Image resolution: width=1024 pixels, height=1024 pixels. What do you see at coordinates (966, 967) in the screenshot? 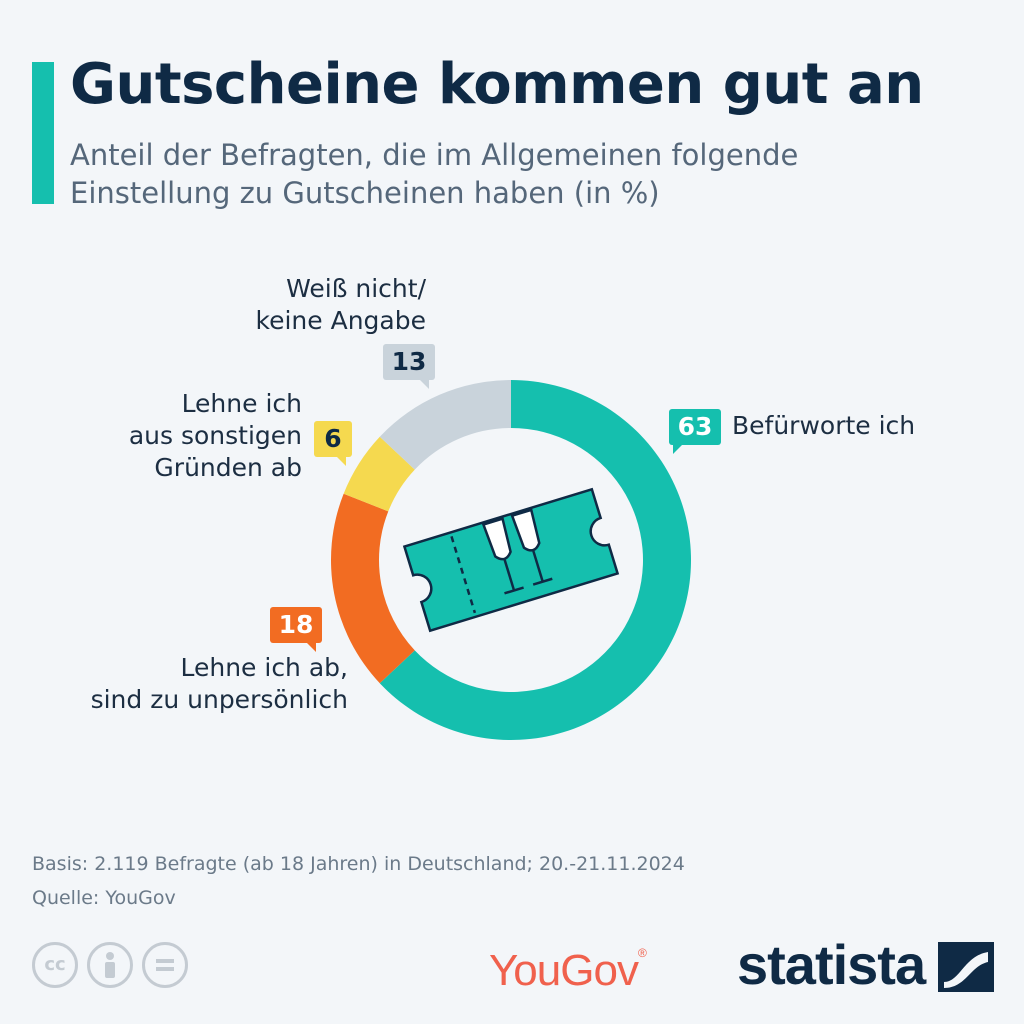
I see `statista-logo-icon` at bounding box center [966, 967].